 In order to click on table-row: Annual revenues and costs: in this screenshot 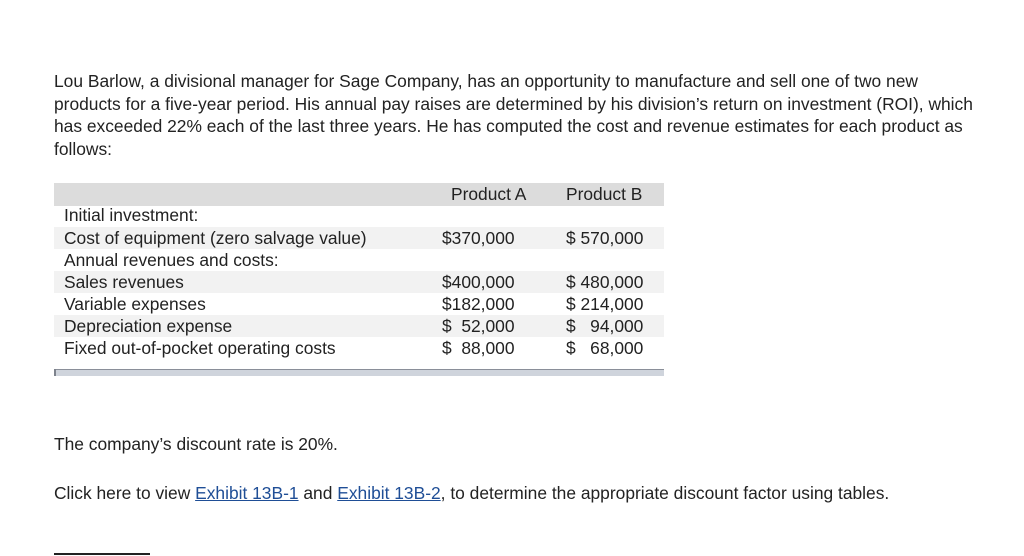, I will do `click(359, 260)`.